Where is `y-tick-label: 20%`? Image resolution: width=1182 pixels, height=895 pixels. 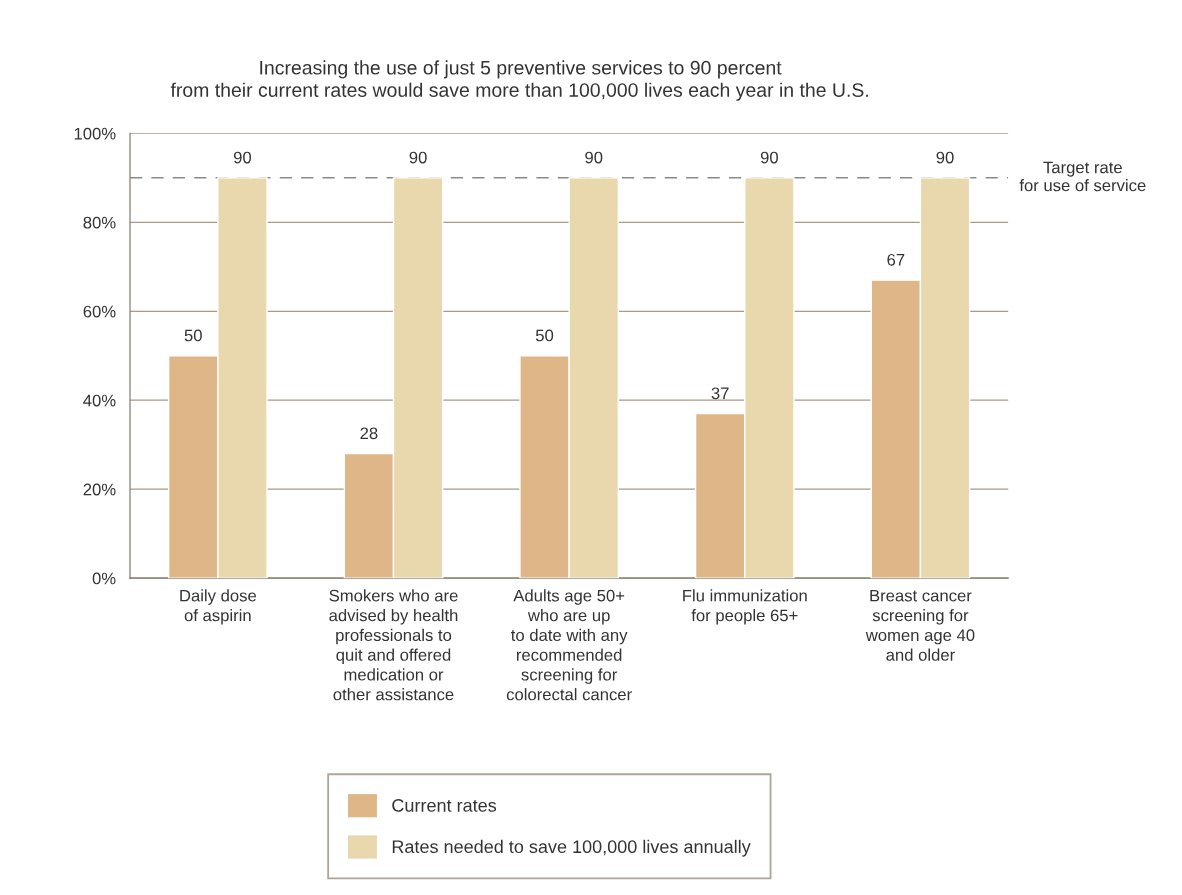 y-tick-label: 20% is located at coordinates (99, 489).